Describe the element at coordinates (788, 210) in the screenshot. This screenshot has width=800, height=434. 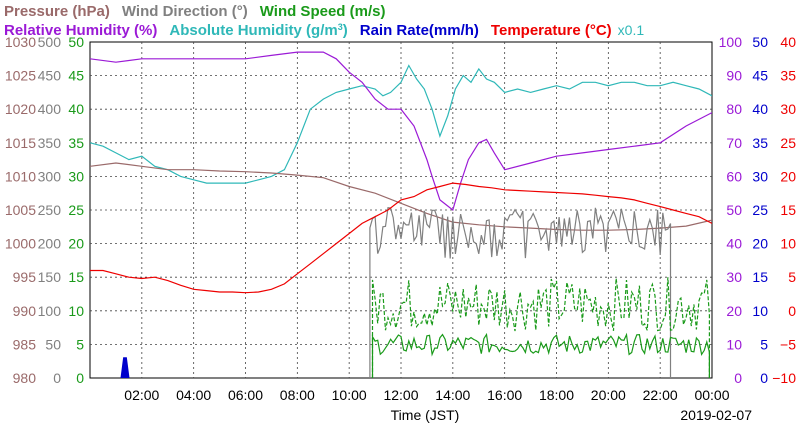
I see `tick-label-temperature: 15` at that location.